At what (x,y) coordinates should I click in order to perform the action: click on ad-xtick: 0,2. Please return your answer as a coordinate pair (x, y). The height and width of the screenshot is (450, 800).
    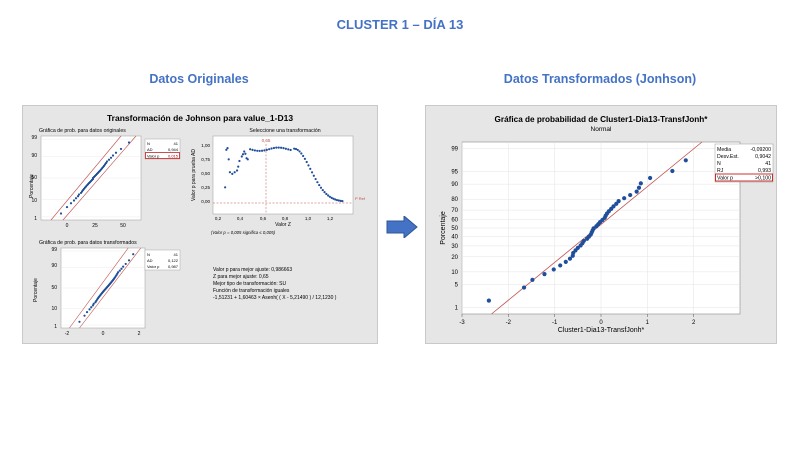
    Looking at the image, I should click on (218, 218).